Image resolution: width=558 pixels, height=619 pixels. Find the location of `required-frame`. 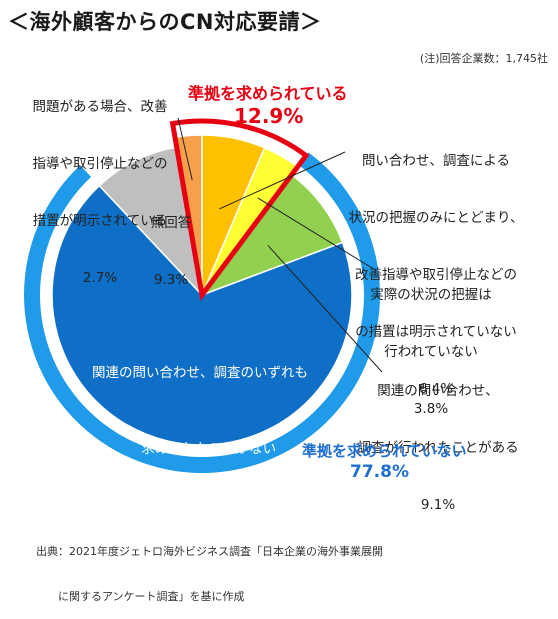

required-frame is located at coordinates (239, 210).